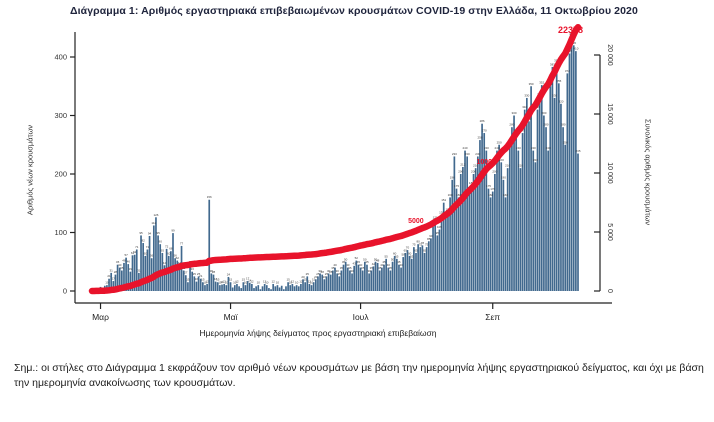 Image resolution: width=714 pixels, height=422 pixels. I want to click on left-tick-label: 200, so click(60, 174).